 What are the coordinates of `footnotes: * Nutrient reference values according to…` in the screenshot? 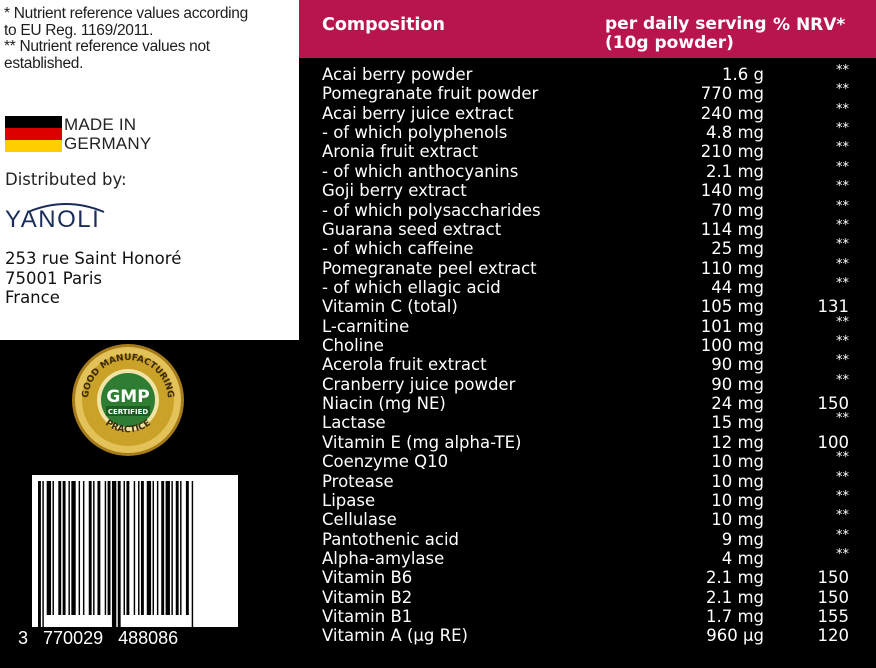 It's located at (150, 38).